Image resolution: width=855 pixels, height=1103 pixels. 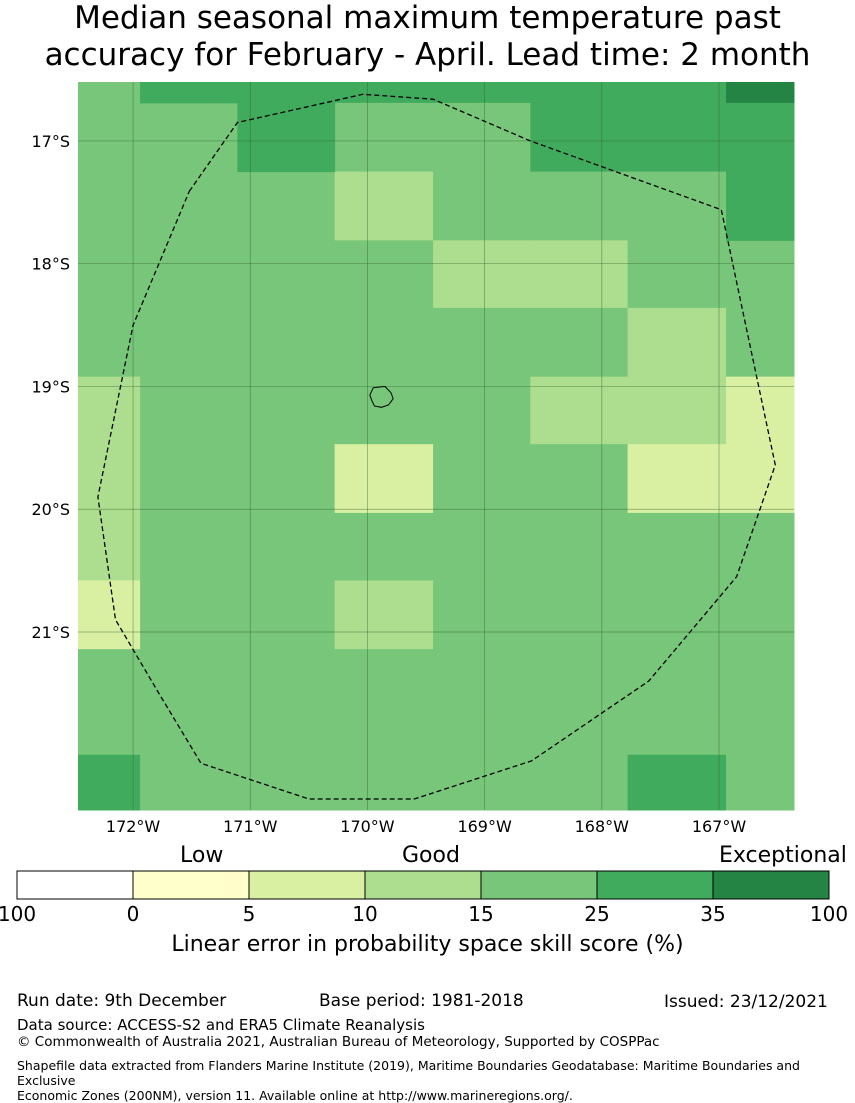 What do you see at coordinates (50, 632) in the screenshot?
I see `latitude-tick-label: 21°S` at bounding box center [50, 632].